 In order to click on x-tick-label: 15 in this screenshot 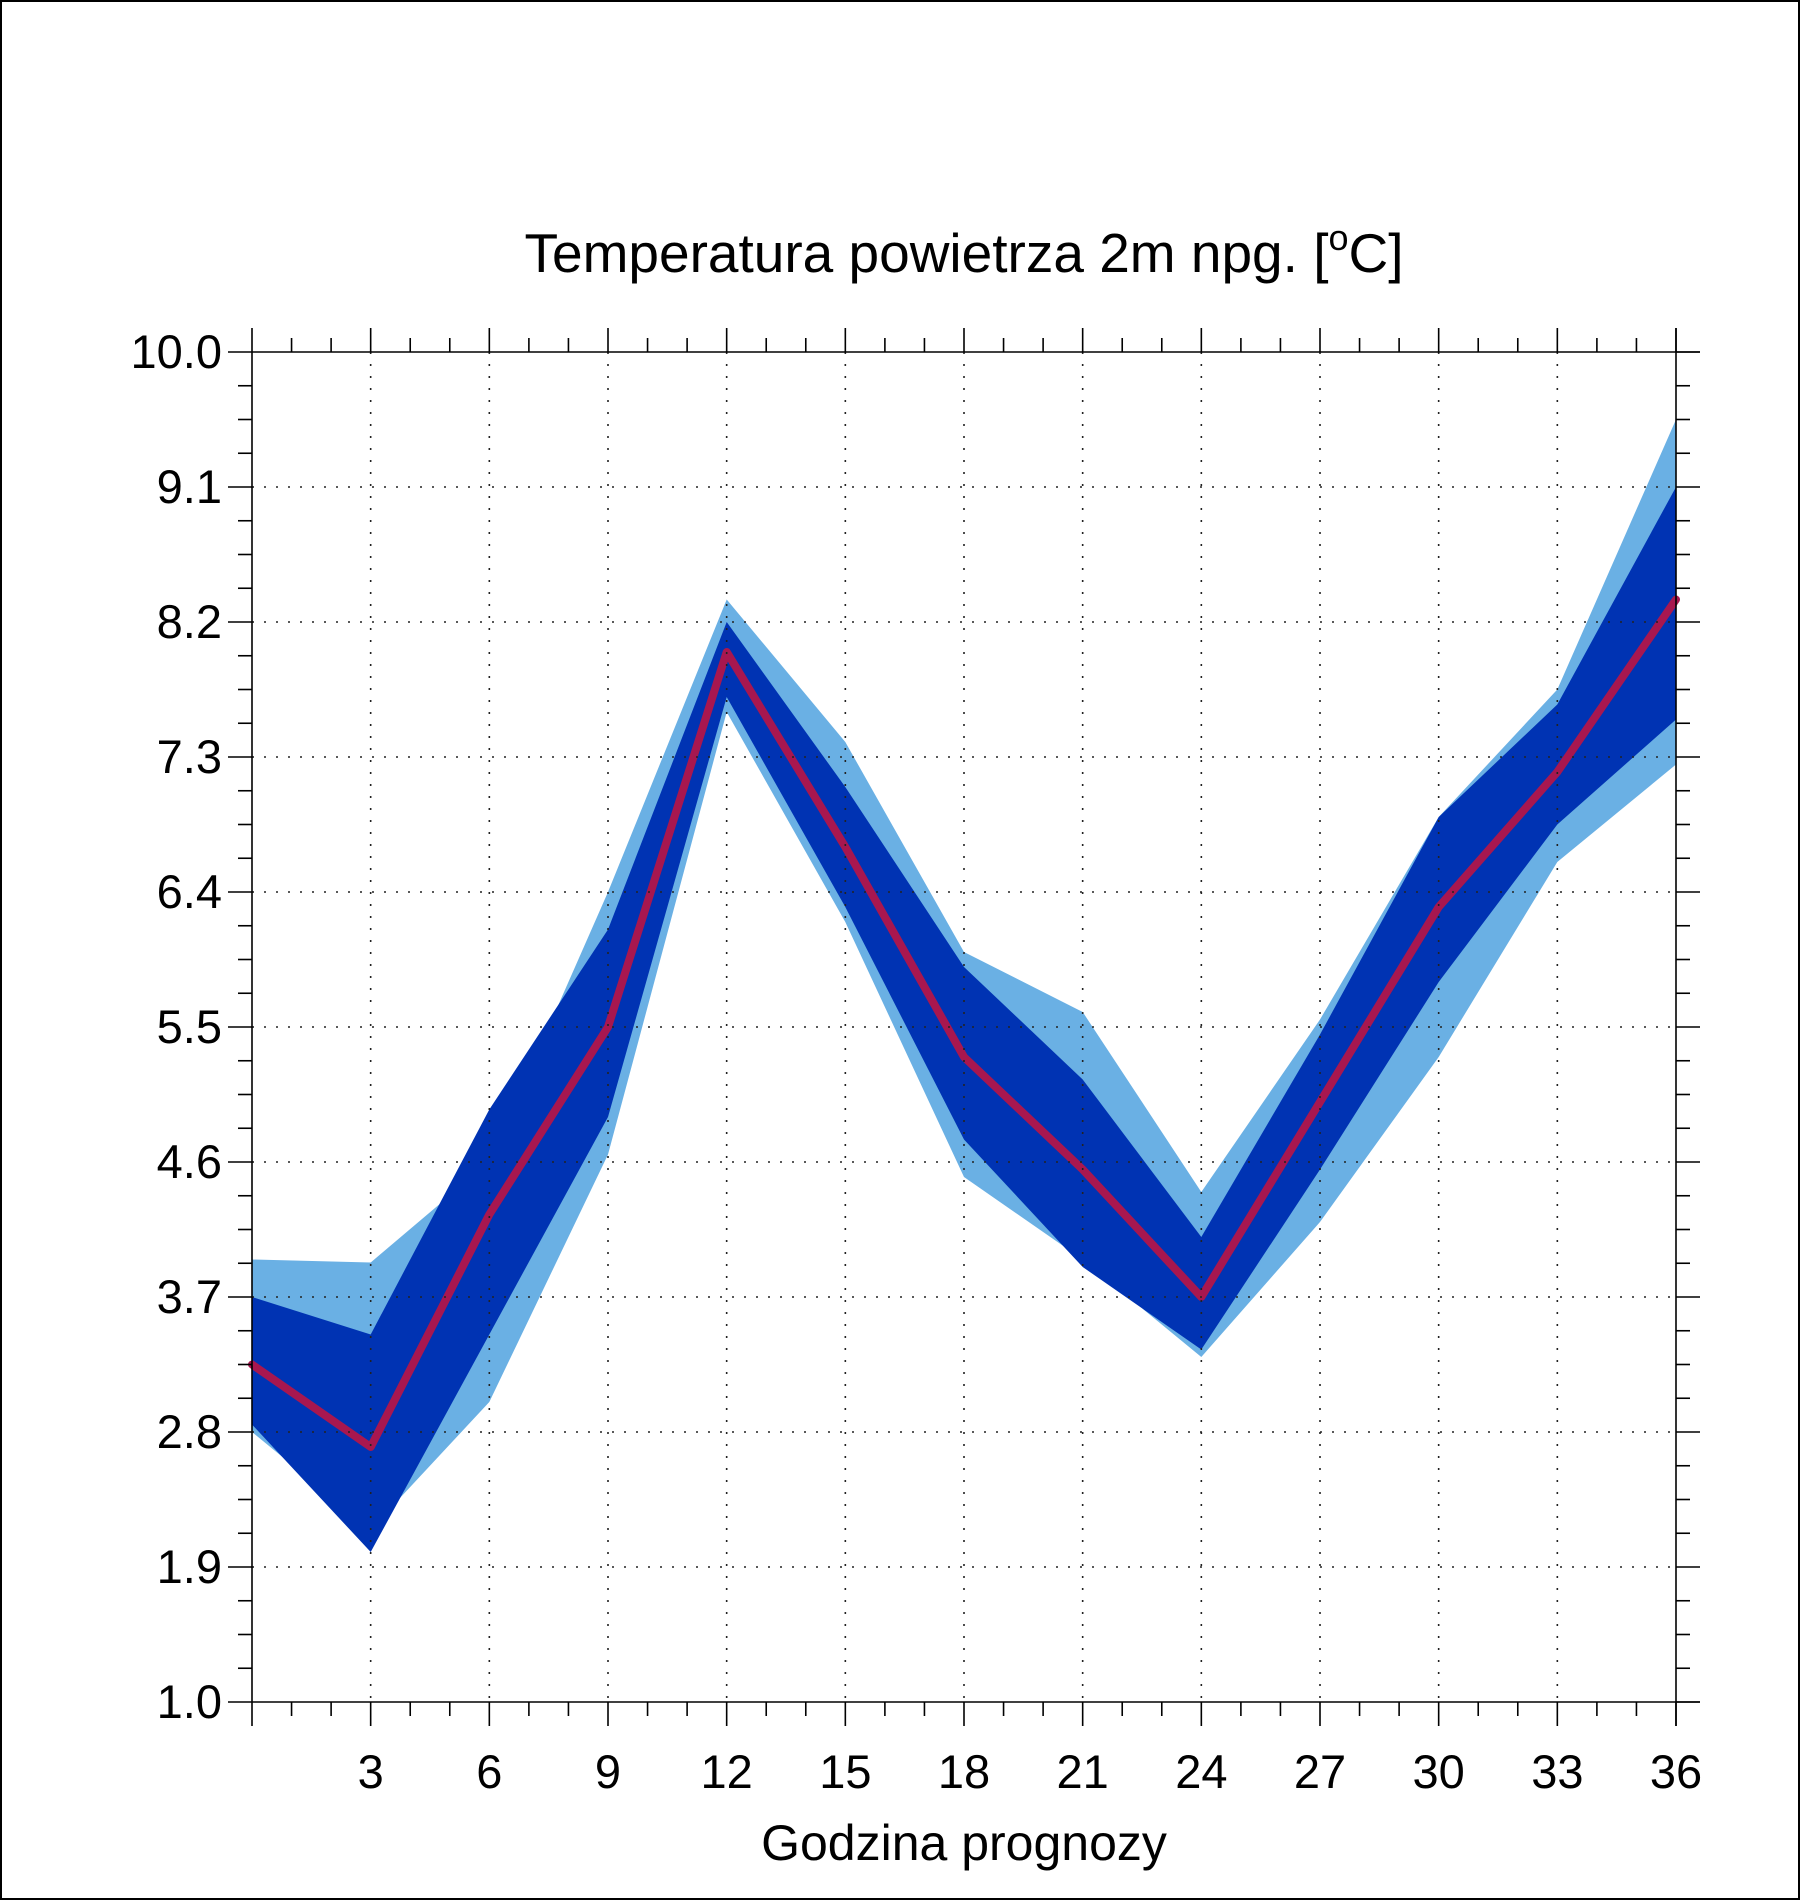, I will do `click(845, 1771)`.